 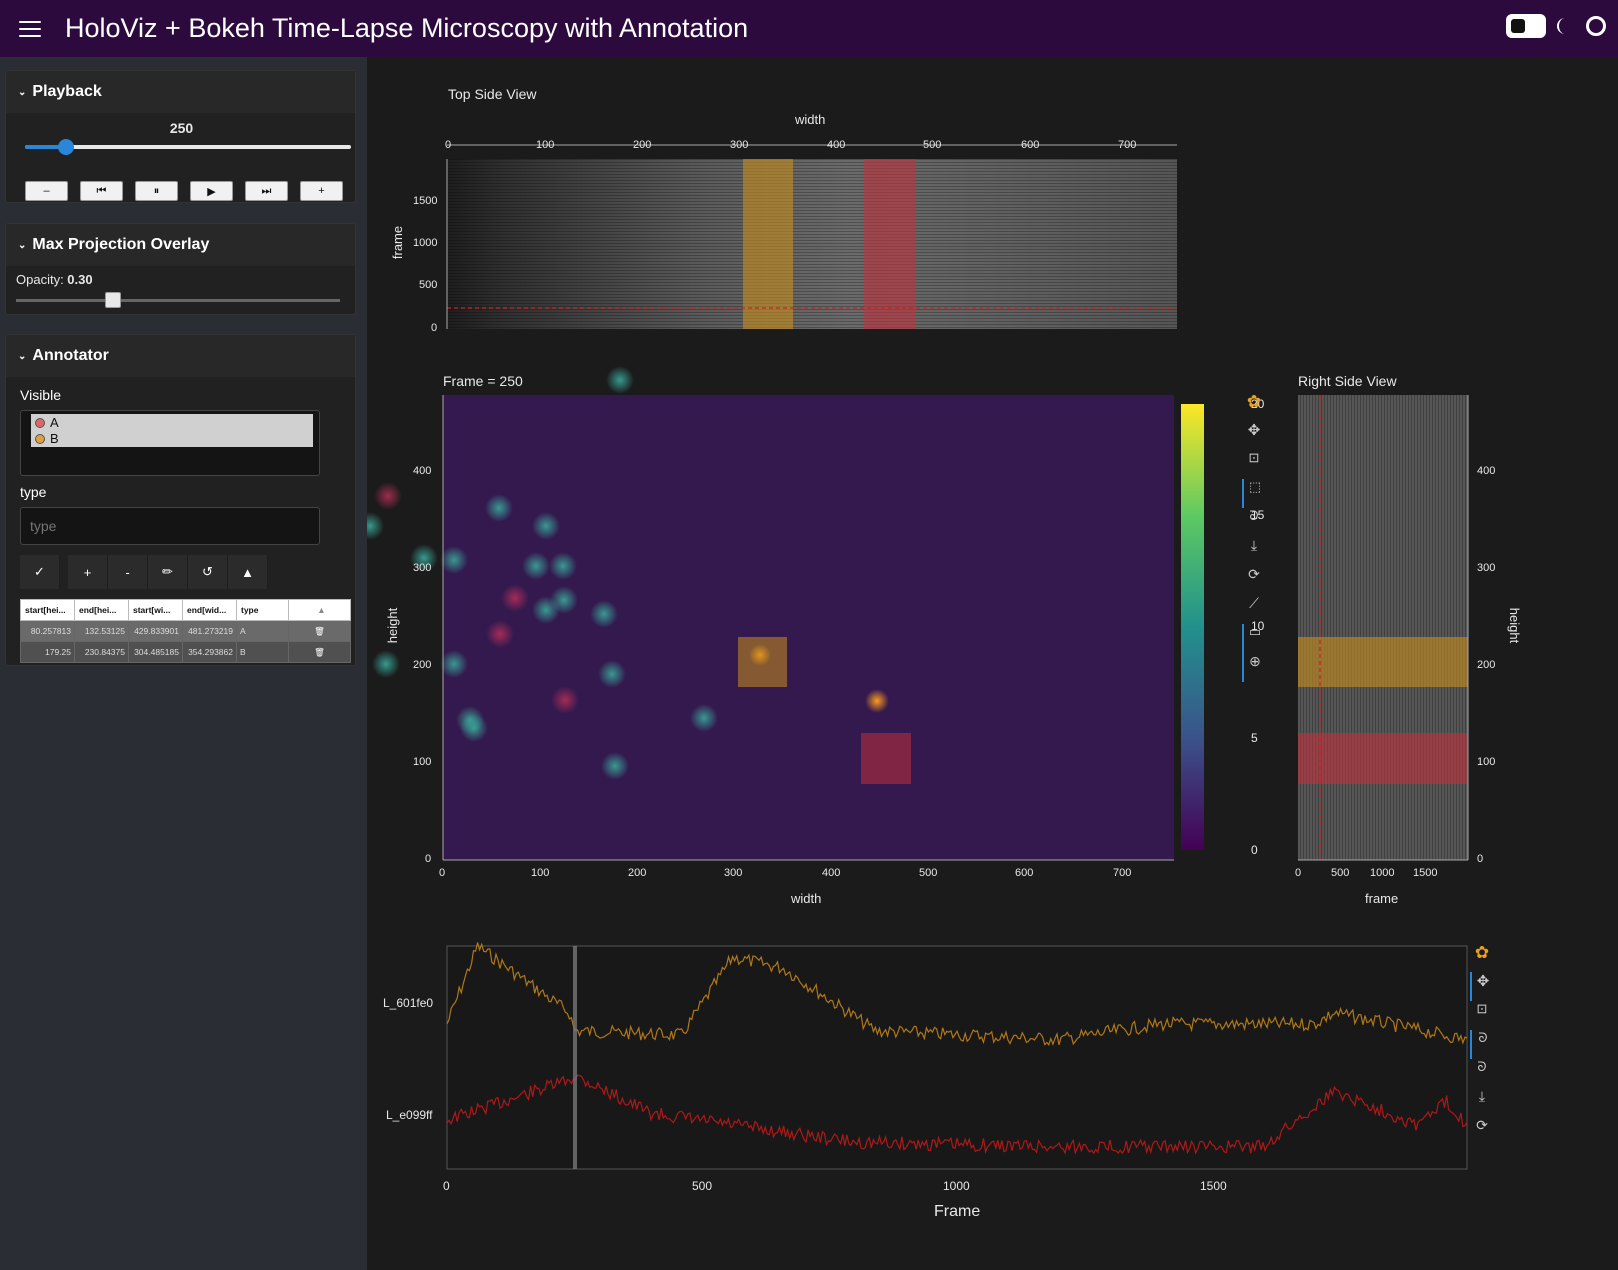 I want to click on top-x-tick: 0, so click(x=448, y=145).